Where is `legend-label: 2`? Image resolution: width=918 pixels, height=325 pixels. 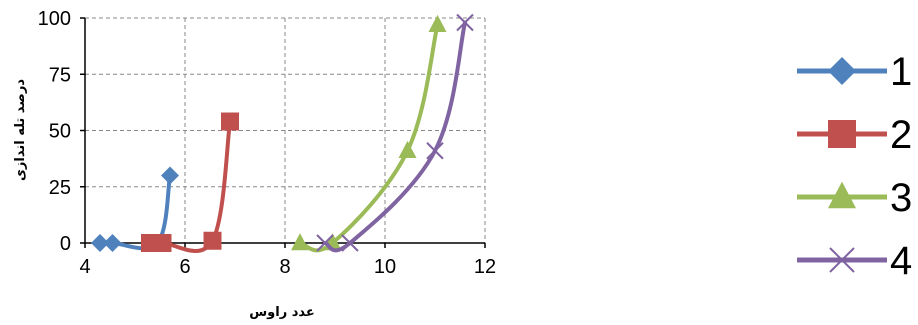
legend-label: 2 is located at coordinates (901, 135).